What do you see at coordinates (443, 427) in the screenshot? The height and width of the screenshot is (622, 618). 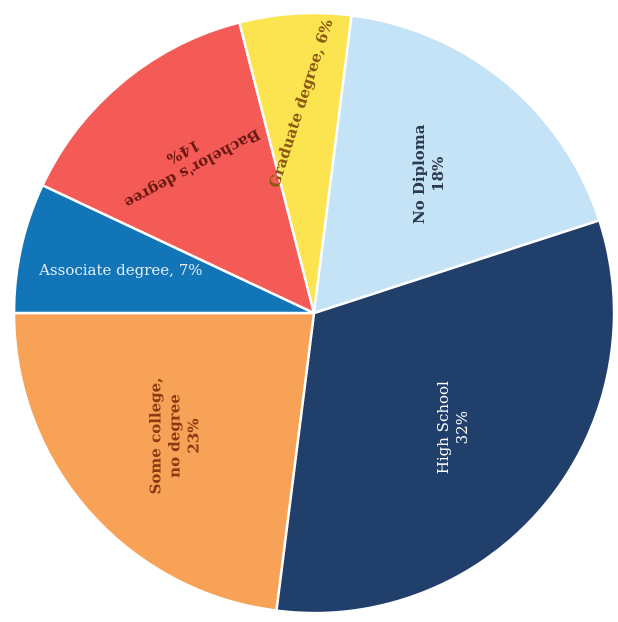 I see `slice-label-line: High School` at bounding box center [443, 427].